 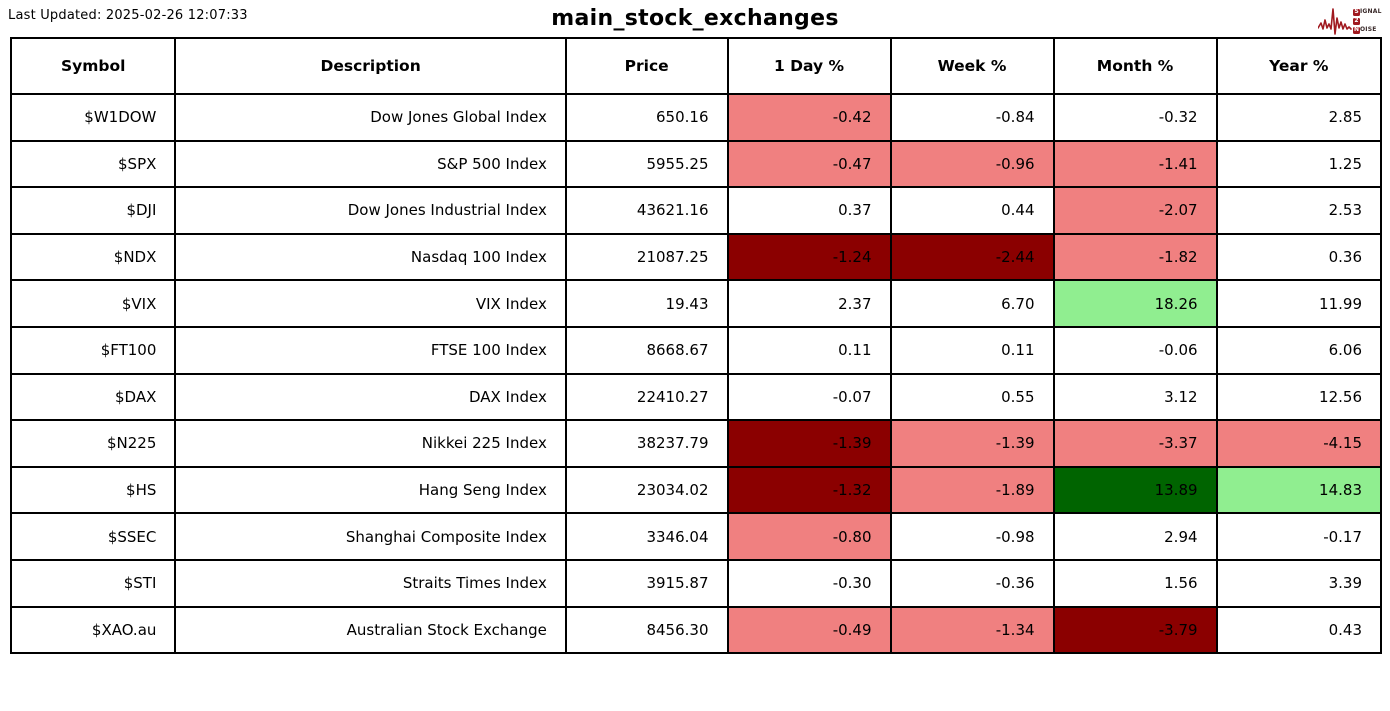 What do you see at coordinates (93, 490) in the screenshot?
I see `cell-symbol: $HS` at bounding box center [93, 490].